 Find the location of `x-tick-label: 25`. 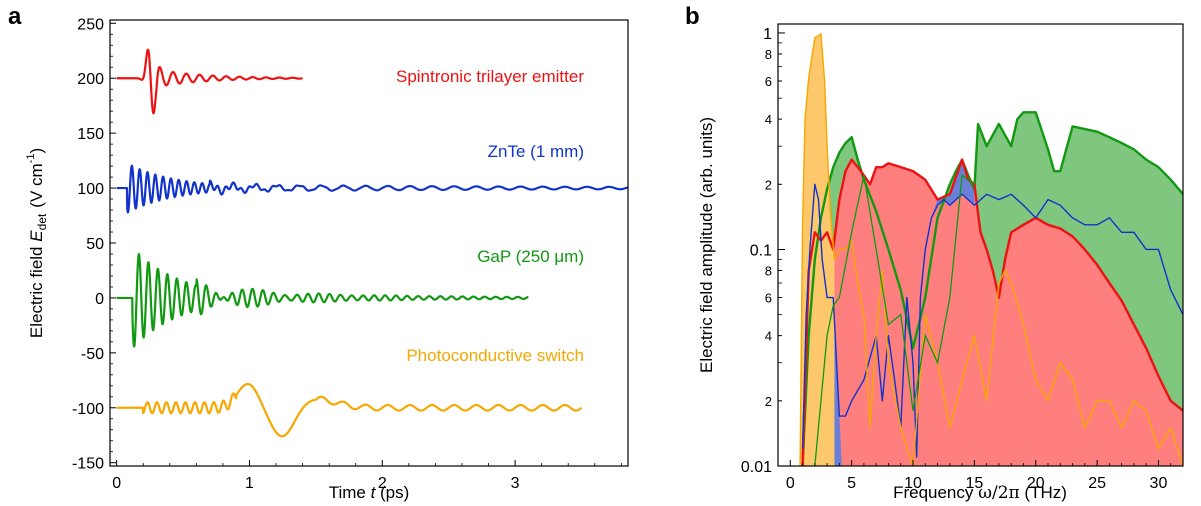

x-tick-label: 25 is located at coordinates (1097, 483).